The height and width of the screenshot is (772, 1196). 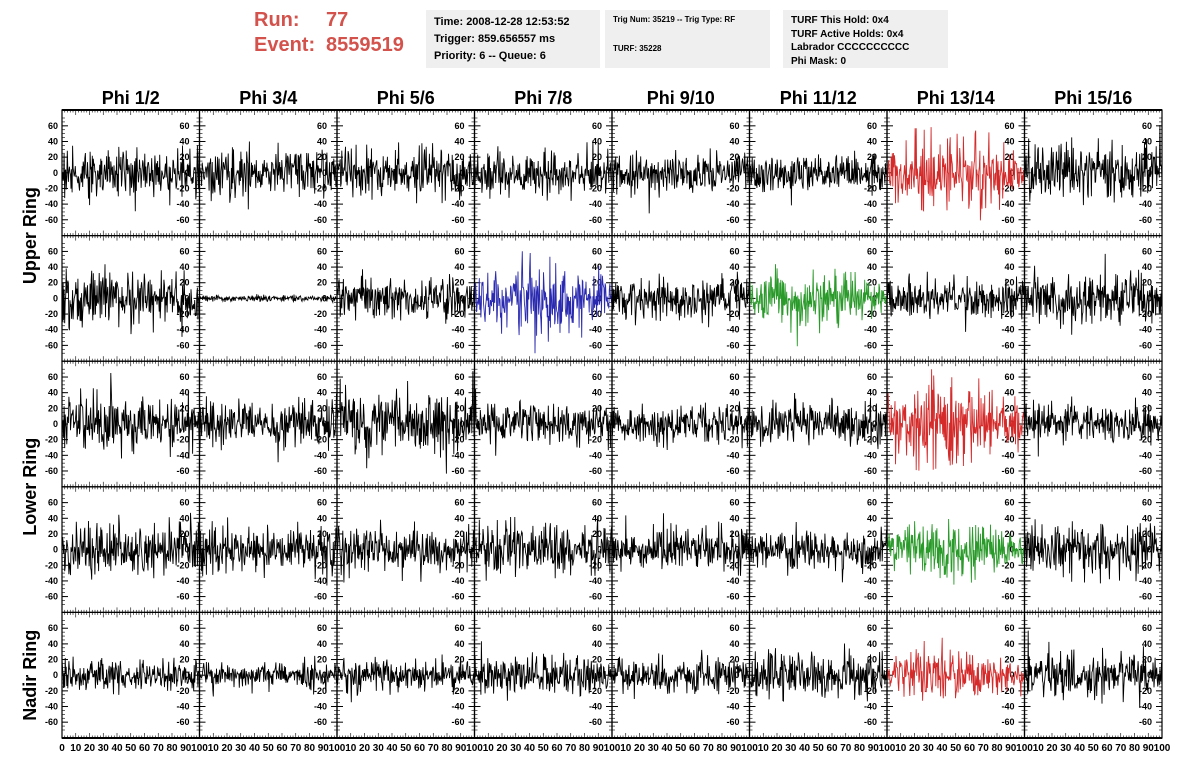 I want to click on row-title-lower-ring: Lower Ring, so click(x=30, y=487).